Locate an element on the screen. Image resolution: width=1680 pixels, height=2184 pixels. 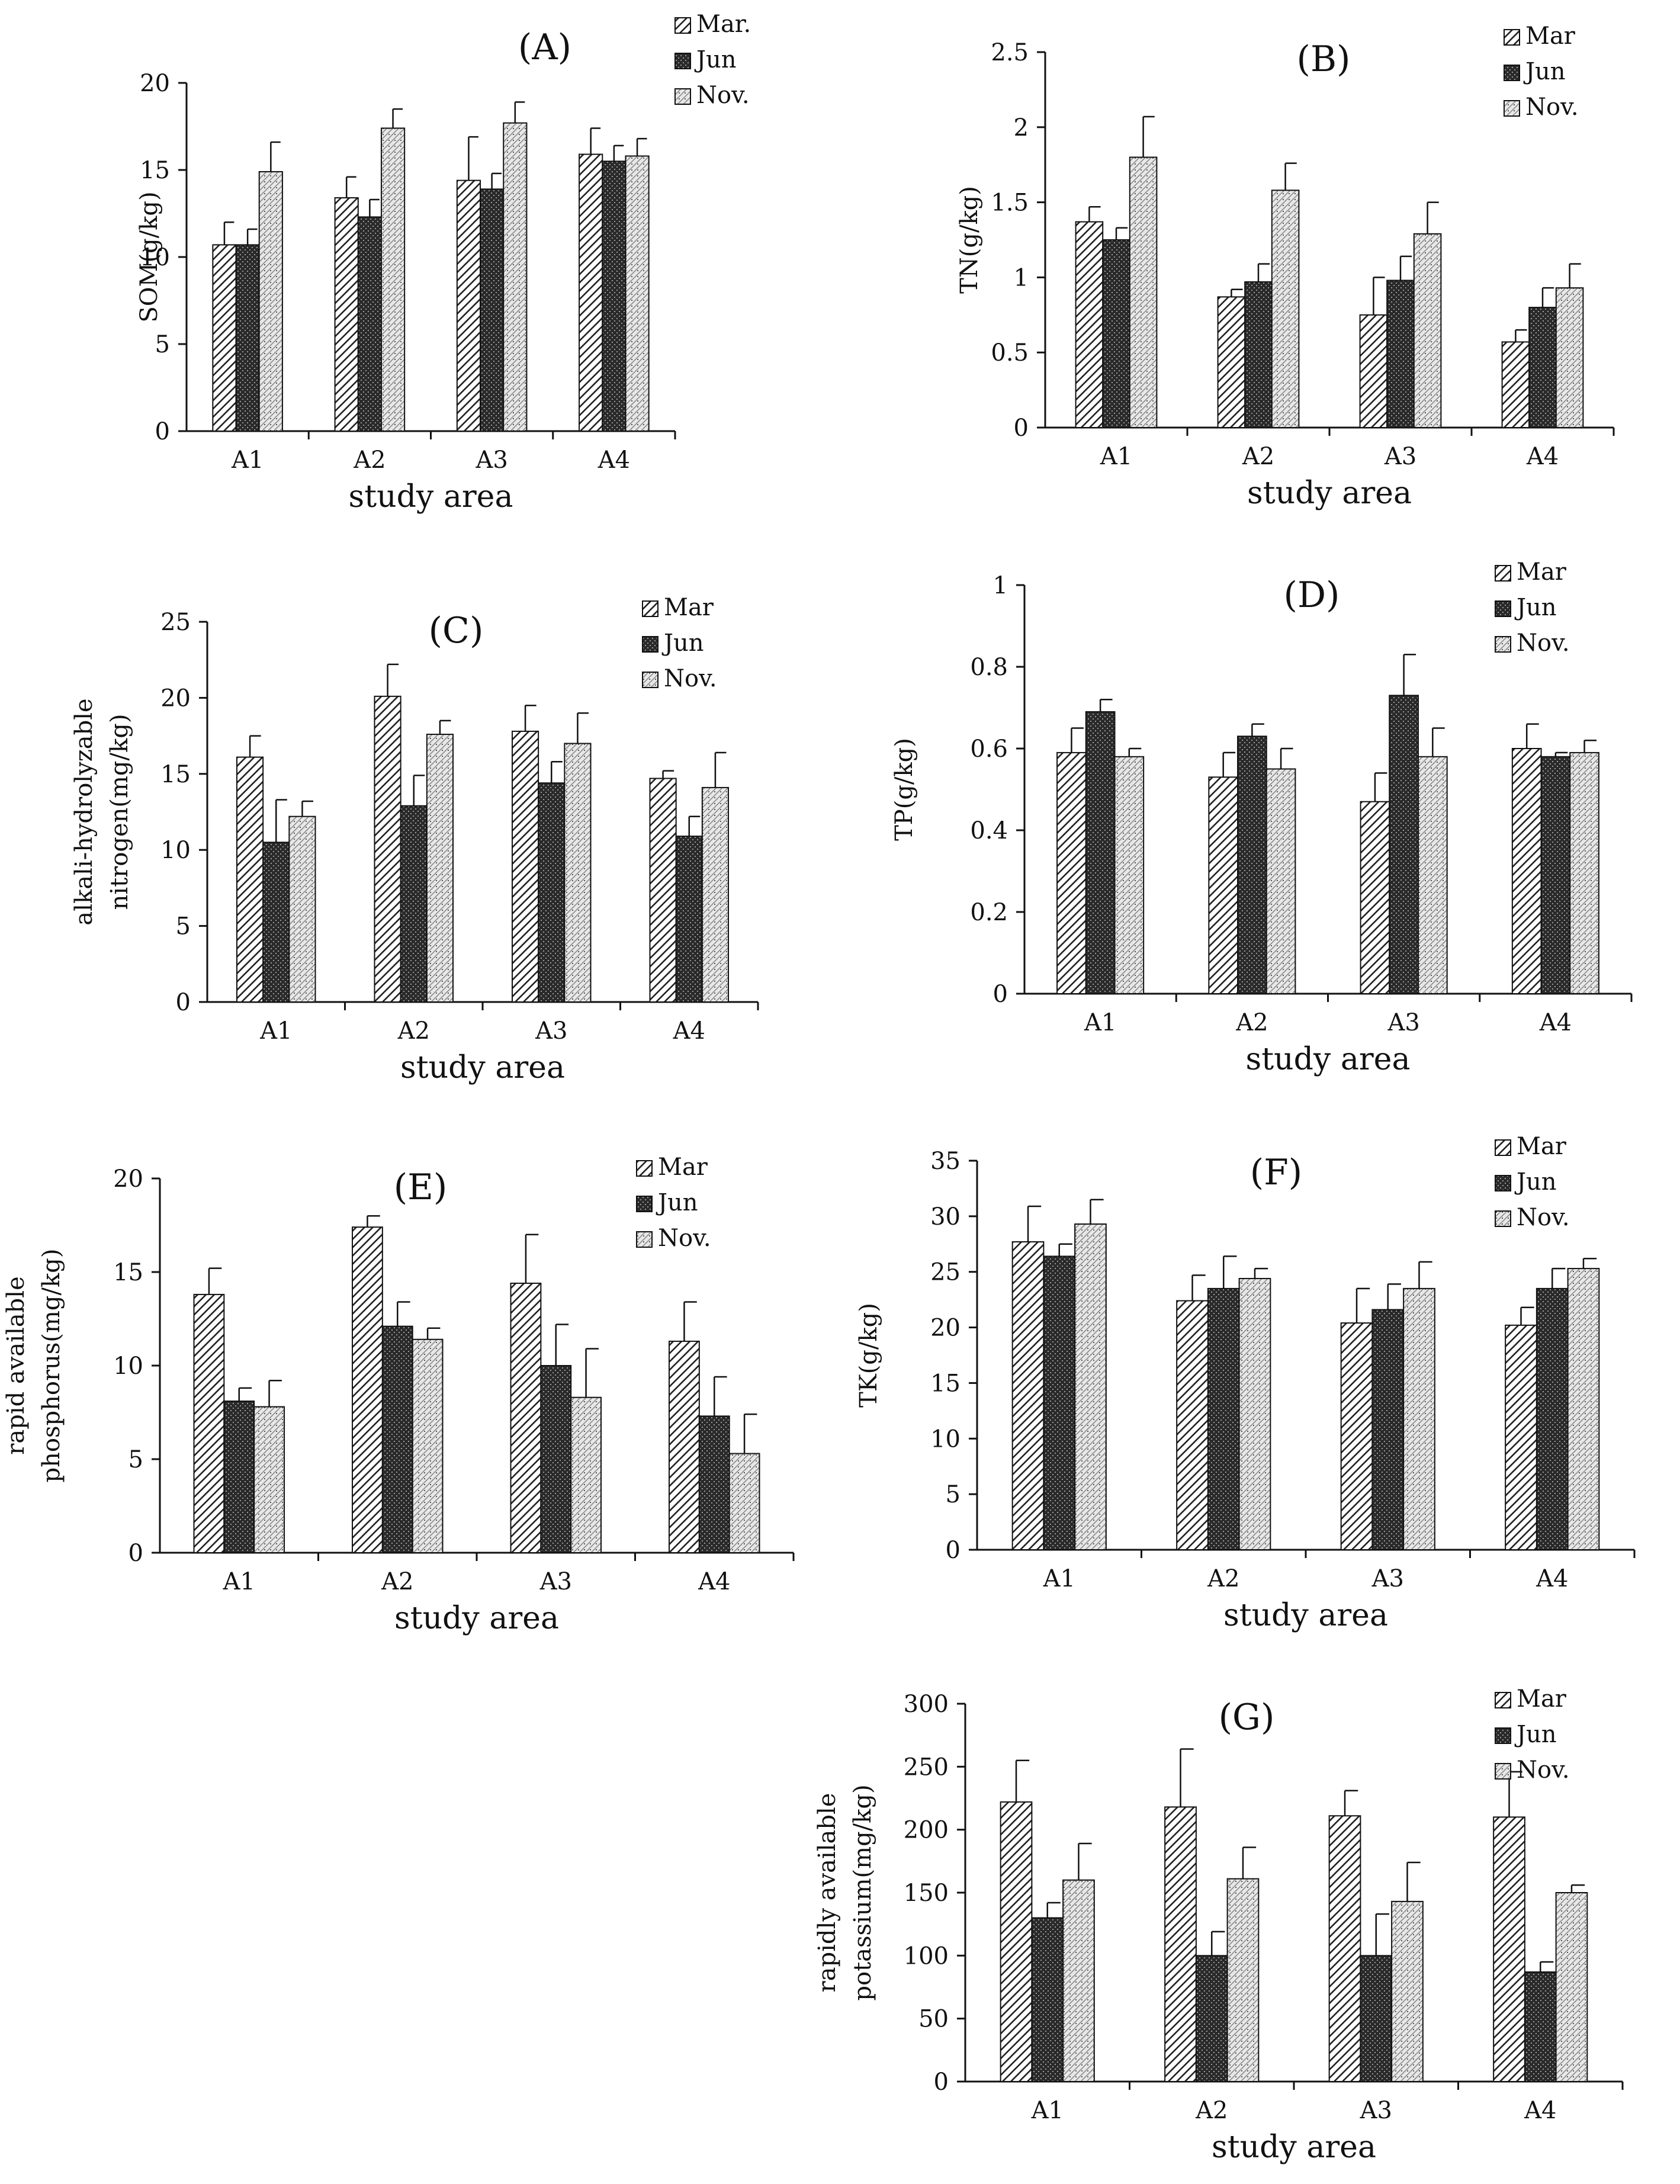
y-tick-label: 0 is located at coordinates (941, 2082).